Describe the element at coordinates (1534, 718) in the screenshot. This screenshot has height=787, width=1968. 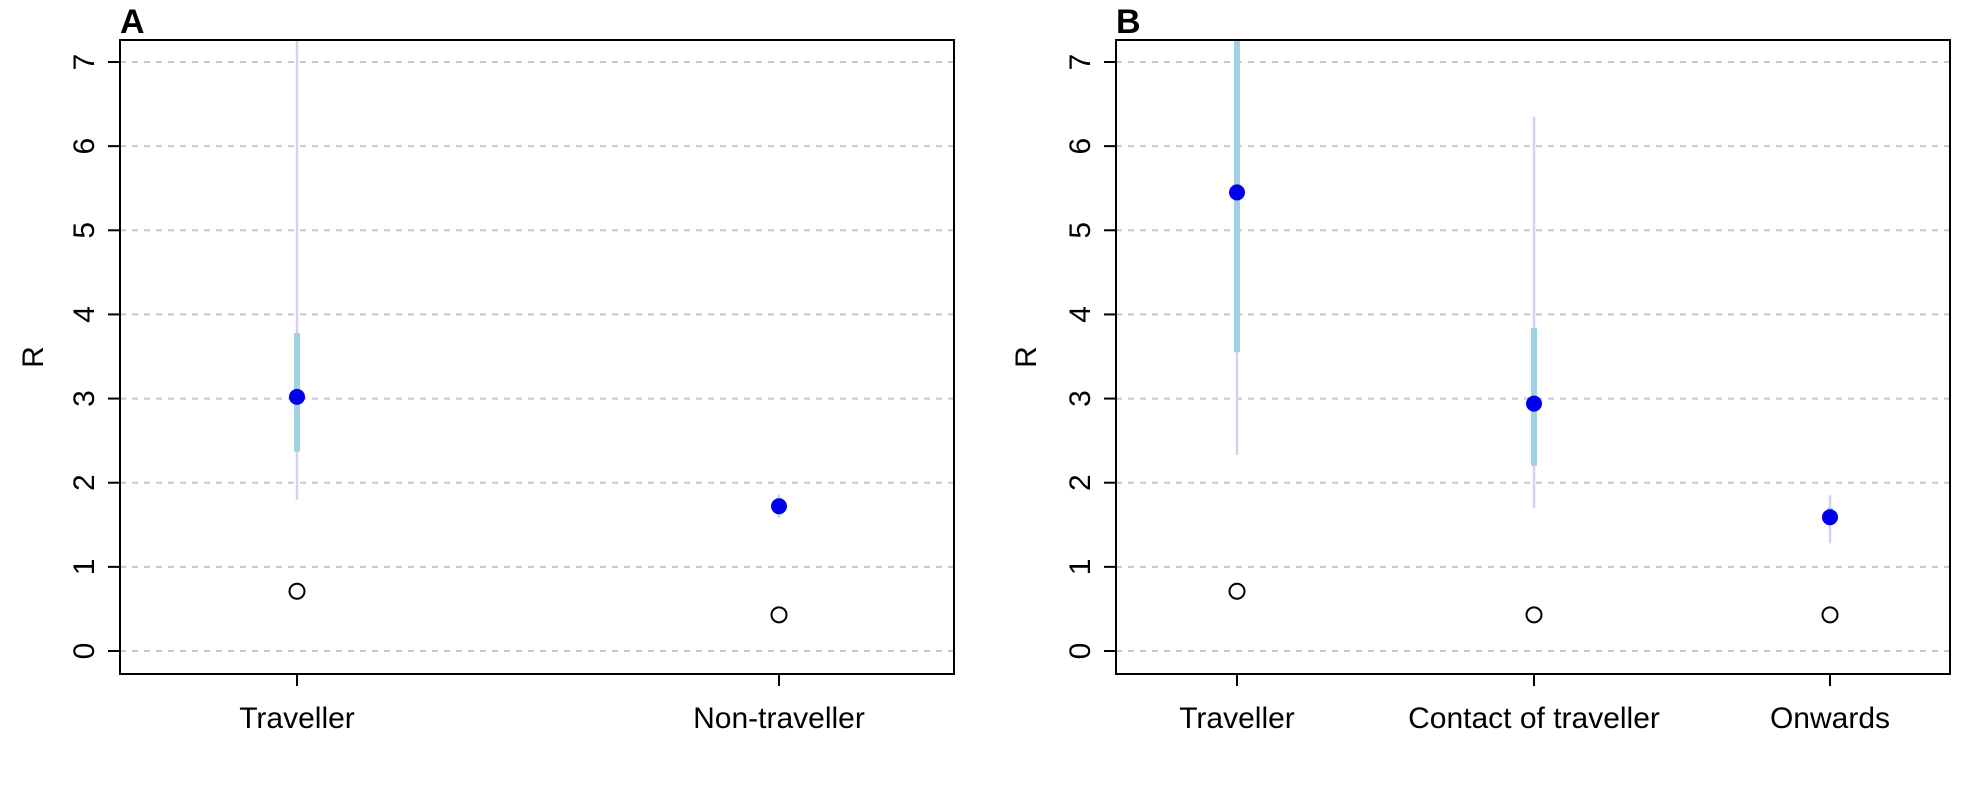
I see `x-tick-label: Contact of traveller` at that location.